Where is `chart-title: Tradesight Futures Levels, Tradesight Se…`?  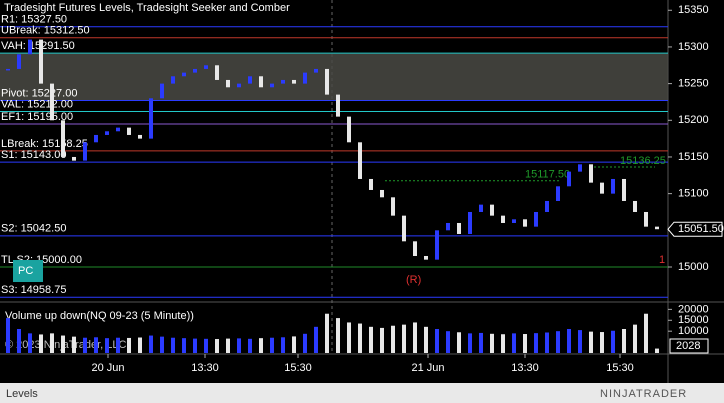
chart-title: Tradesight Futures Levels, Tradesight Se… is located at coordinates (147, 8).